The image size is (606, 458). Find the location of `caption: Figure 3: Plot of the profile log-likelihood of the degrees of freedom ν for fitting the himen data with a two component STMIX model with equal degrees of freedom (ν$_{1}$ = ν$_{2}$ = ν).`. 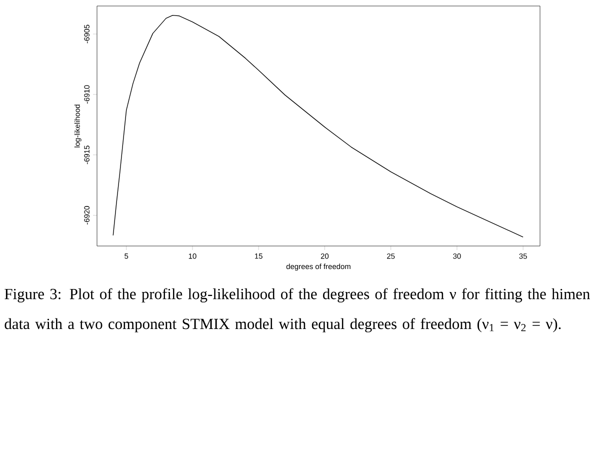

caption: Figure 3: Plot of the profile log-likelihood of the degrees of freedom ν for fitting the himen data with a two component STMIX model with equal degrees of freedom (ν$_{1}$ = ν$_{2}$ = ν). is located at coordinates (297, 310).